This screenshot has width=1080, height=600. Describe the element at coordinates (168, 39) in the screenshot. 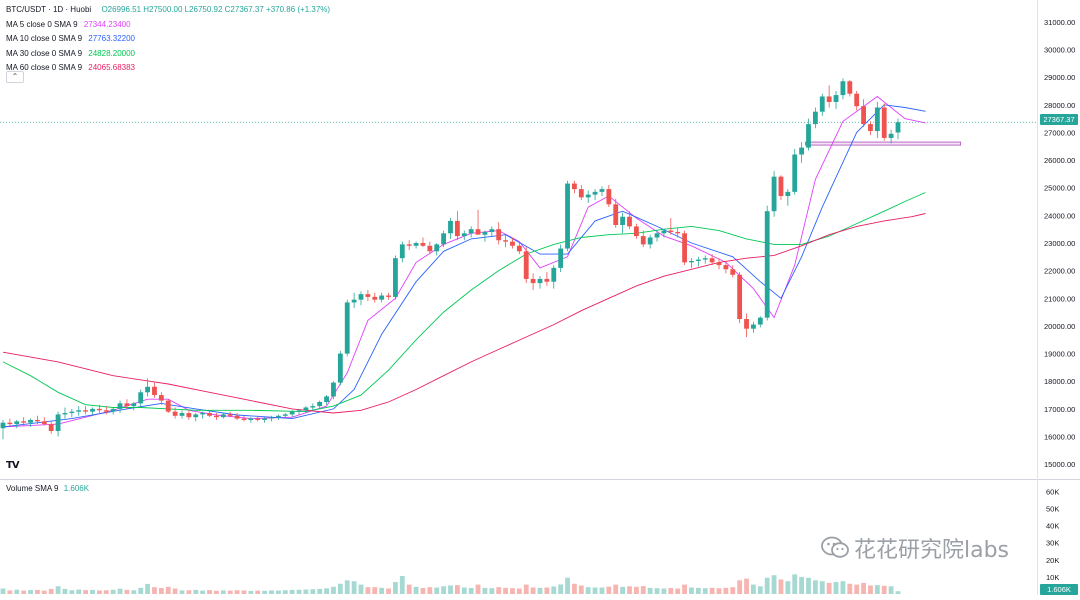

I see `legend-ma10-row: MA 10 close 0 SMA 9 27763.32200` at that location.